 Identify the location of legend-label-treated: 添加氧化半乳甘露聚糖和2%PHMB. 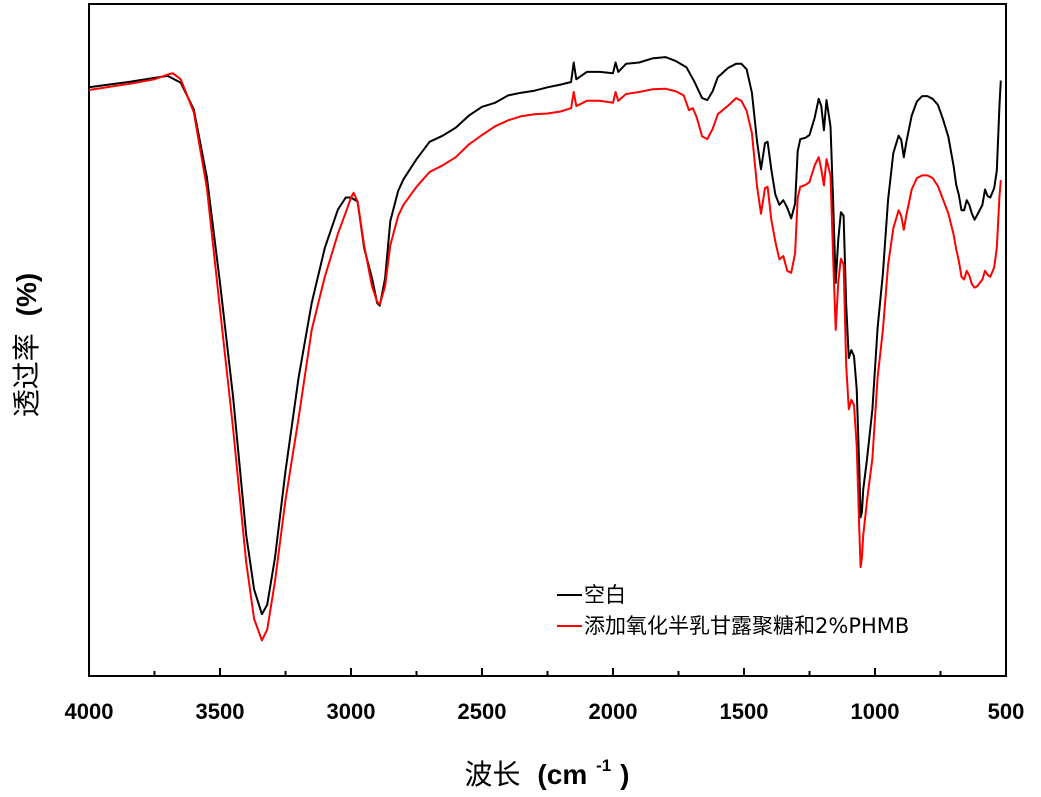
(746, 626).